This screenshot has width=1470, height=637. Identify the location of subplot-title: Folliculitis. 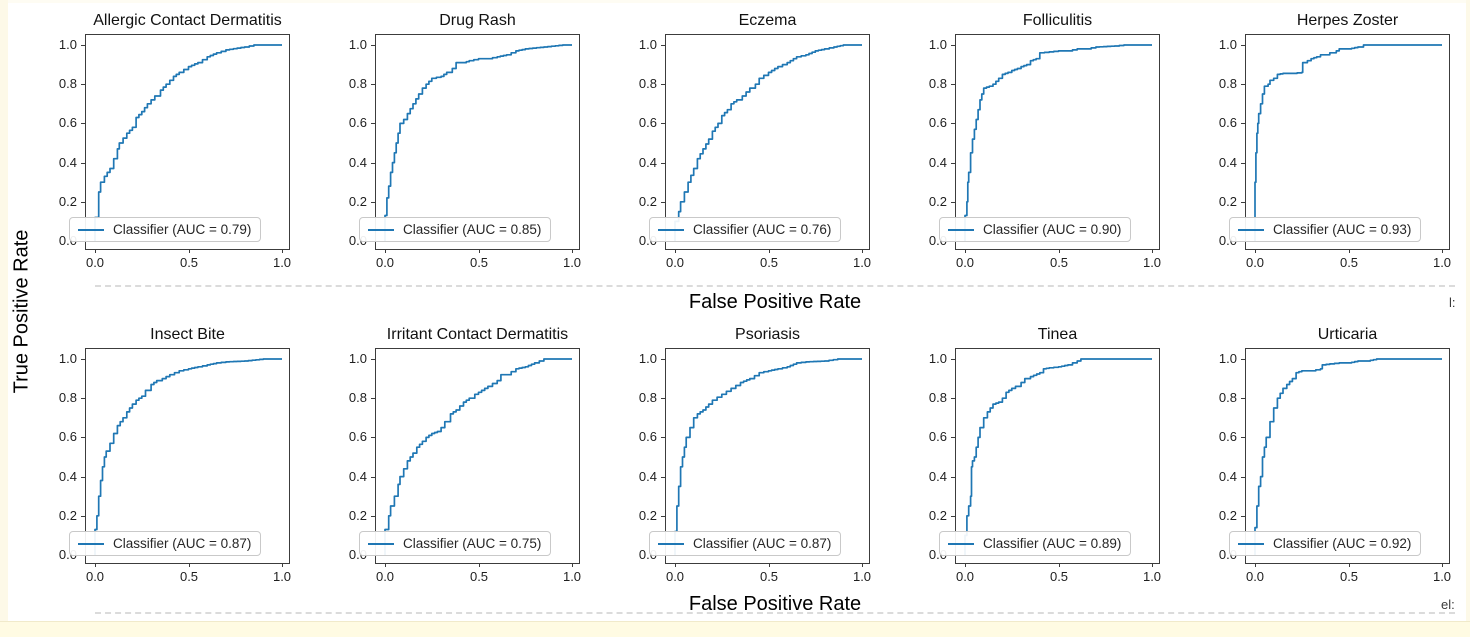
(1057, 20).